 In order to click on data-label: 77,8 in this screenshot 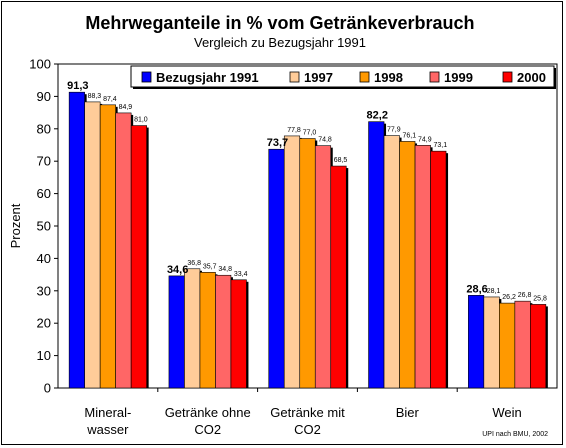, I will do `click(294, 130)`.